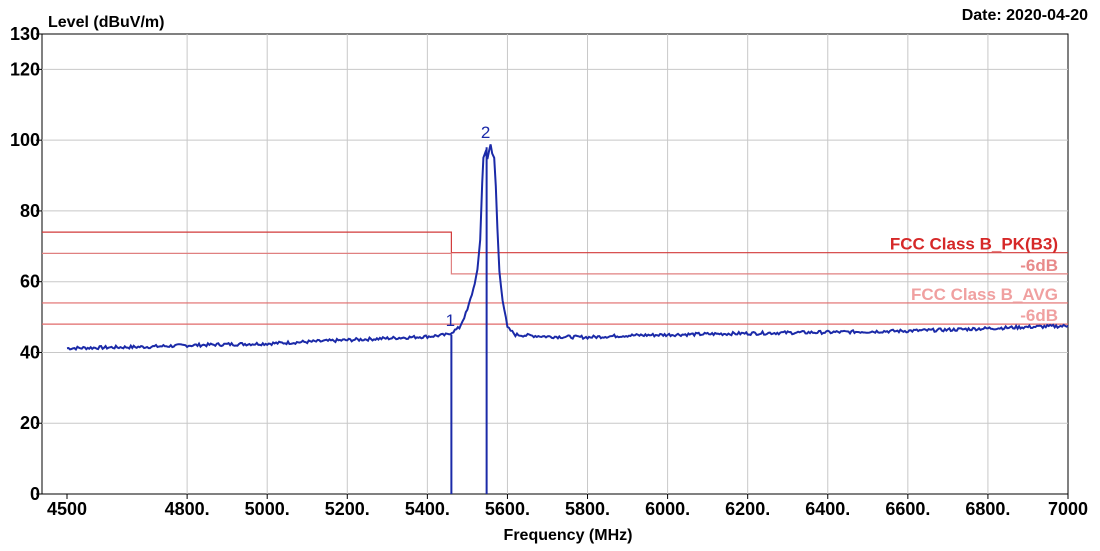  Describe the element at coordinates (568, 535) in the screenshot. I see `x-axis-label: Frequency (MHz)` at that location.